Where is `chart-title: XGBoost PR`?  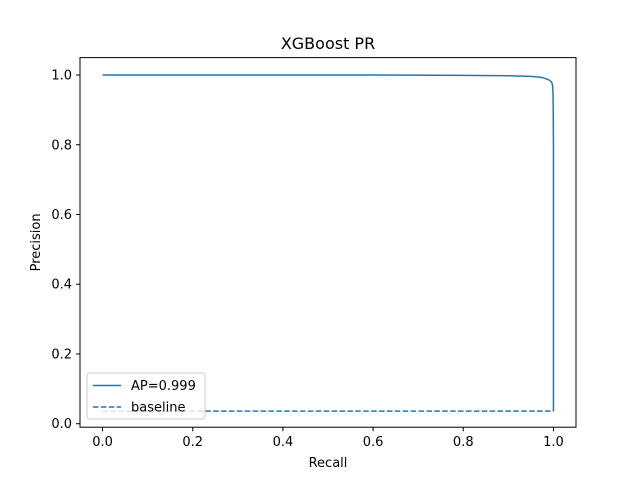 chart-title: XGBoost PR is located at coordinates (328, 43).